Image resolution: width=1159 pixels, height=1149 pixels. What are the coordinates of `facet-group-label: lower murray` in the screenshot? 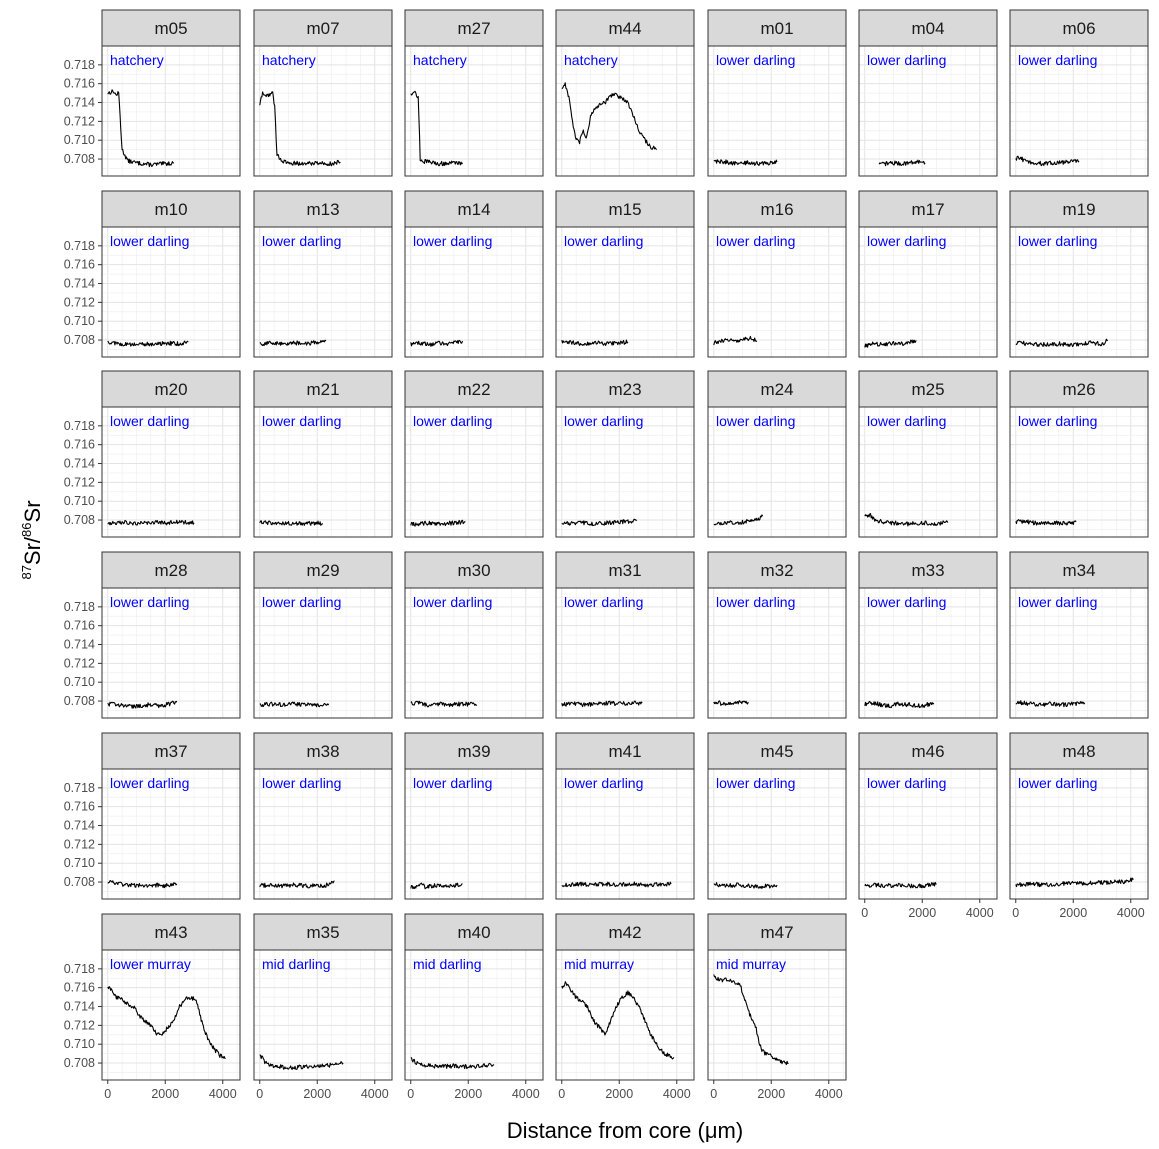 It's located at (150, 964).